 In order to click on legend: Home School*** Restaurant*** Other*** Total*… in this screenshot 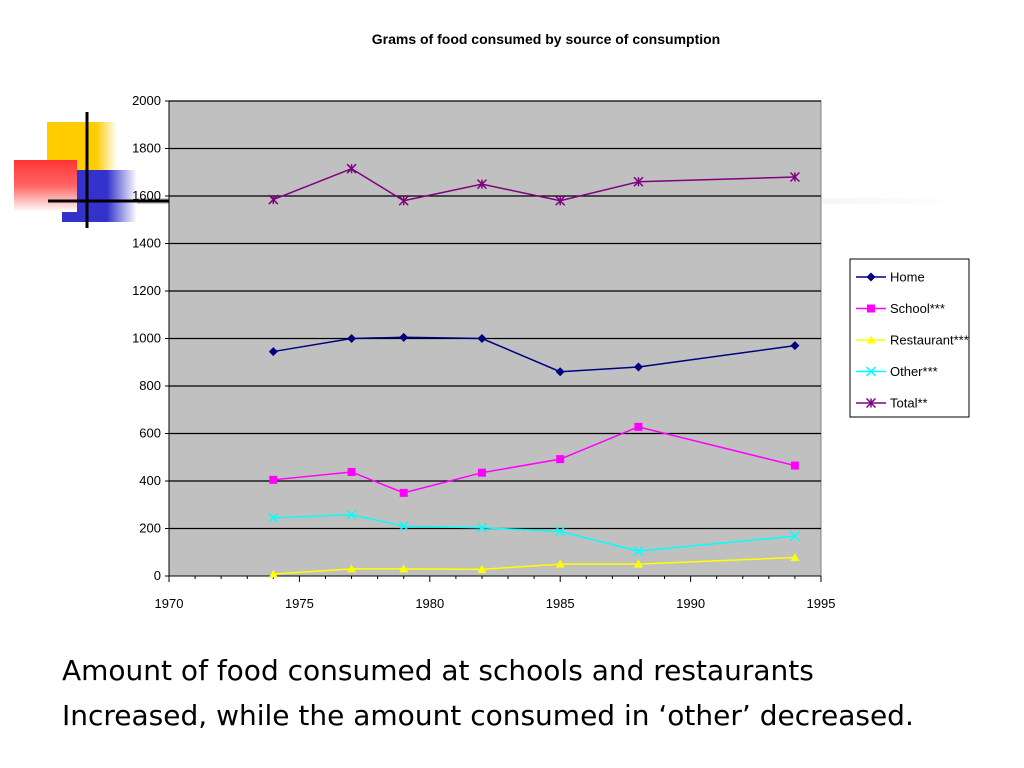, I will do `click(909, 338)`.